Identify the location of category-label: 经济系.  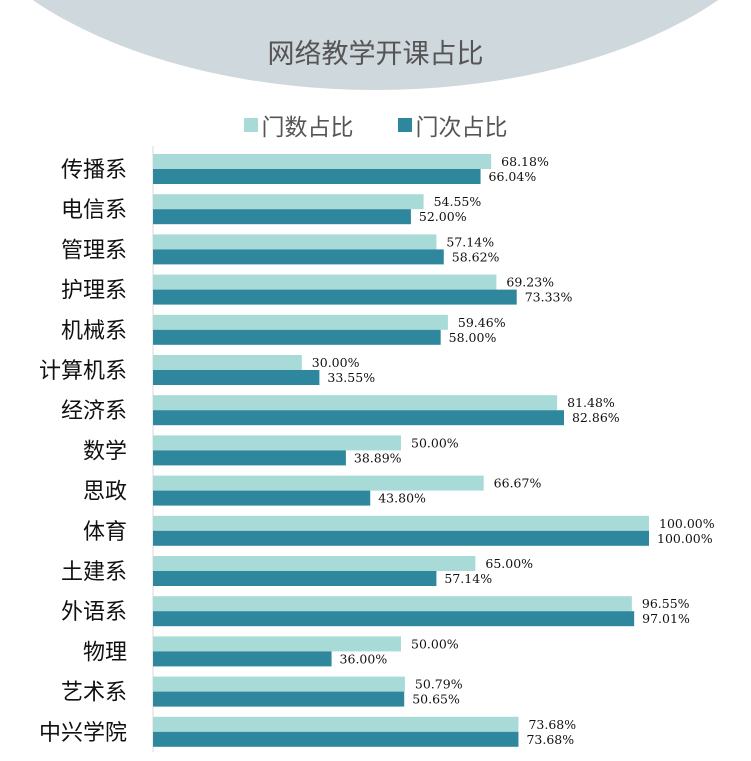
(94, 411).